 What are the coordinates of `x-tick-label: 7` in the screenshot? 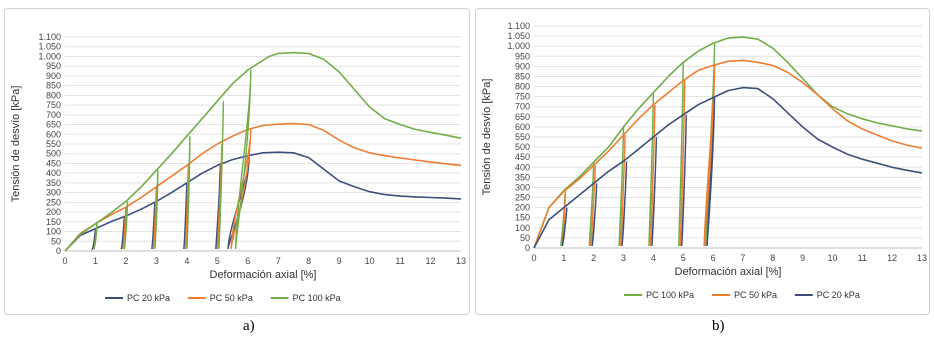 It's located at (278, 261).